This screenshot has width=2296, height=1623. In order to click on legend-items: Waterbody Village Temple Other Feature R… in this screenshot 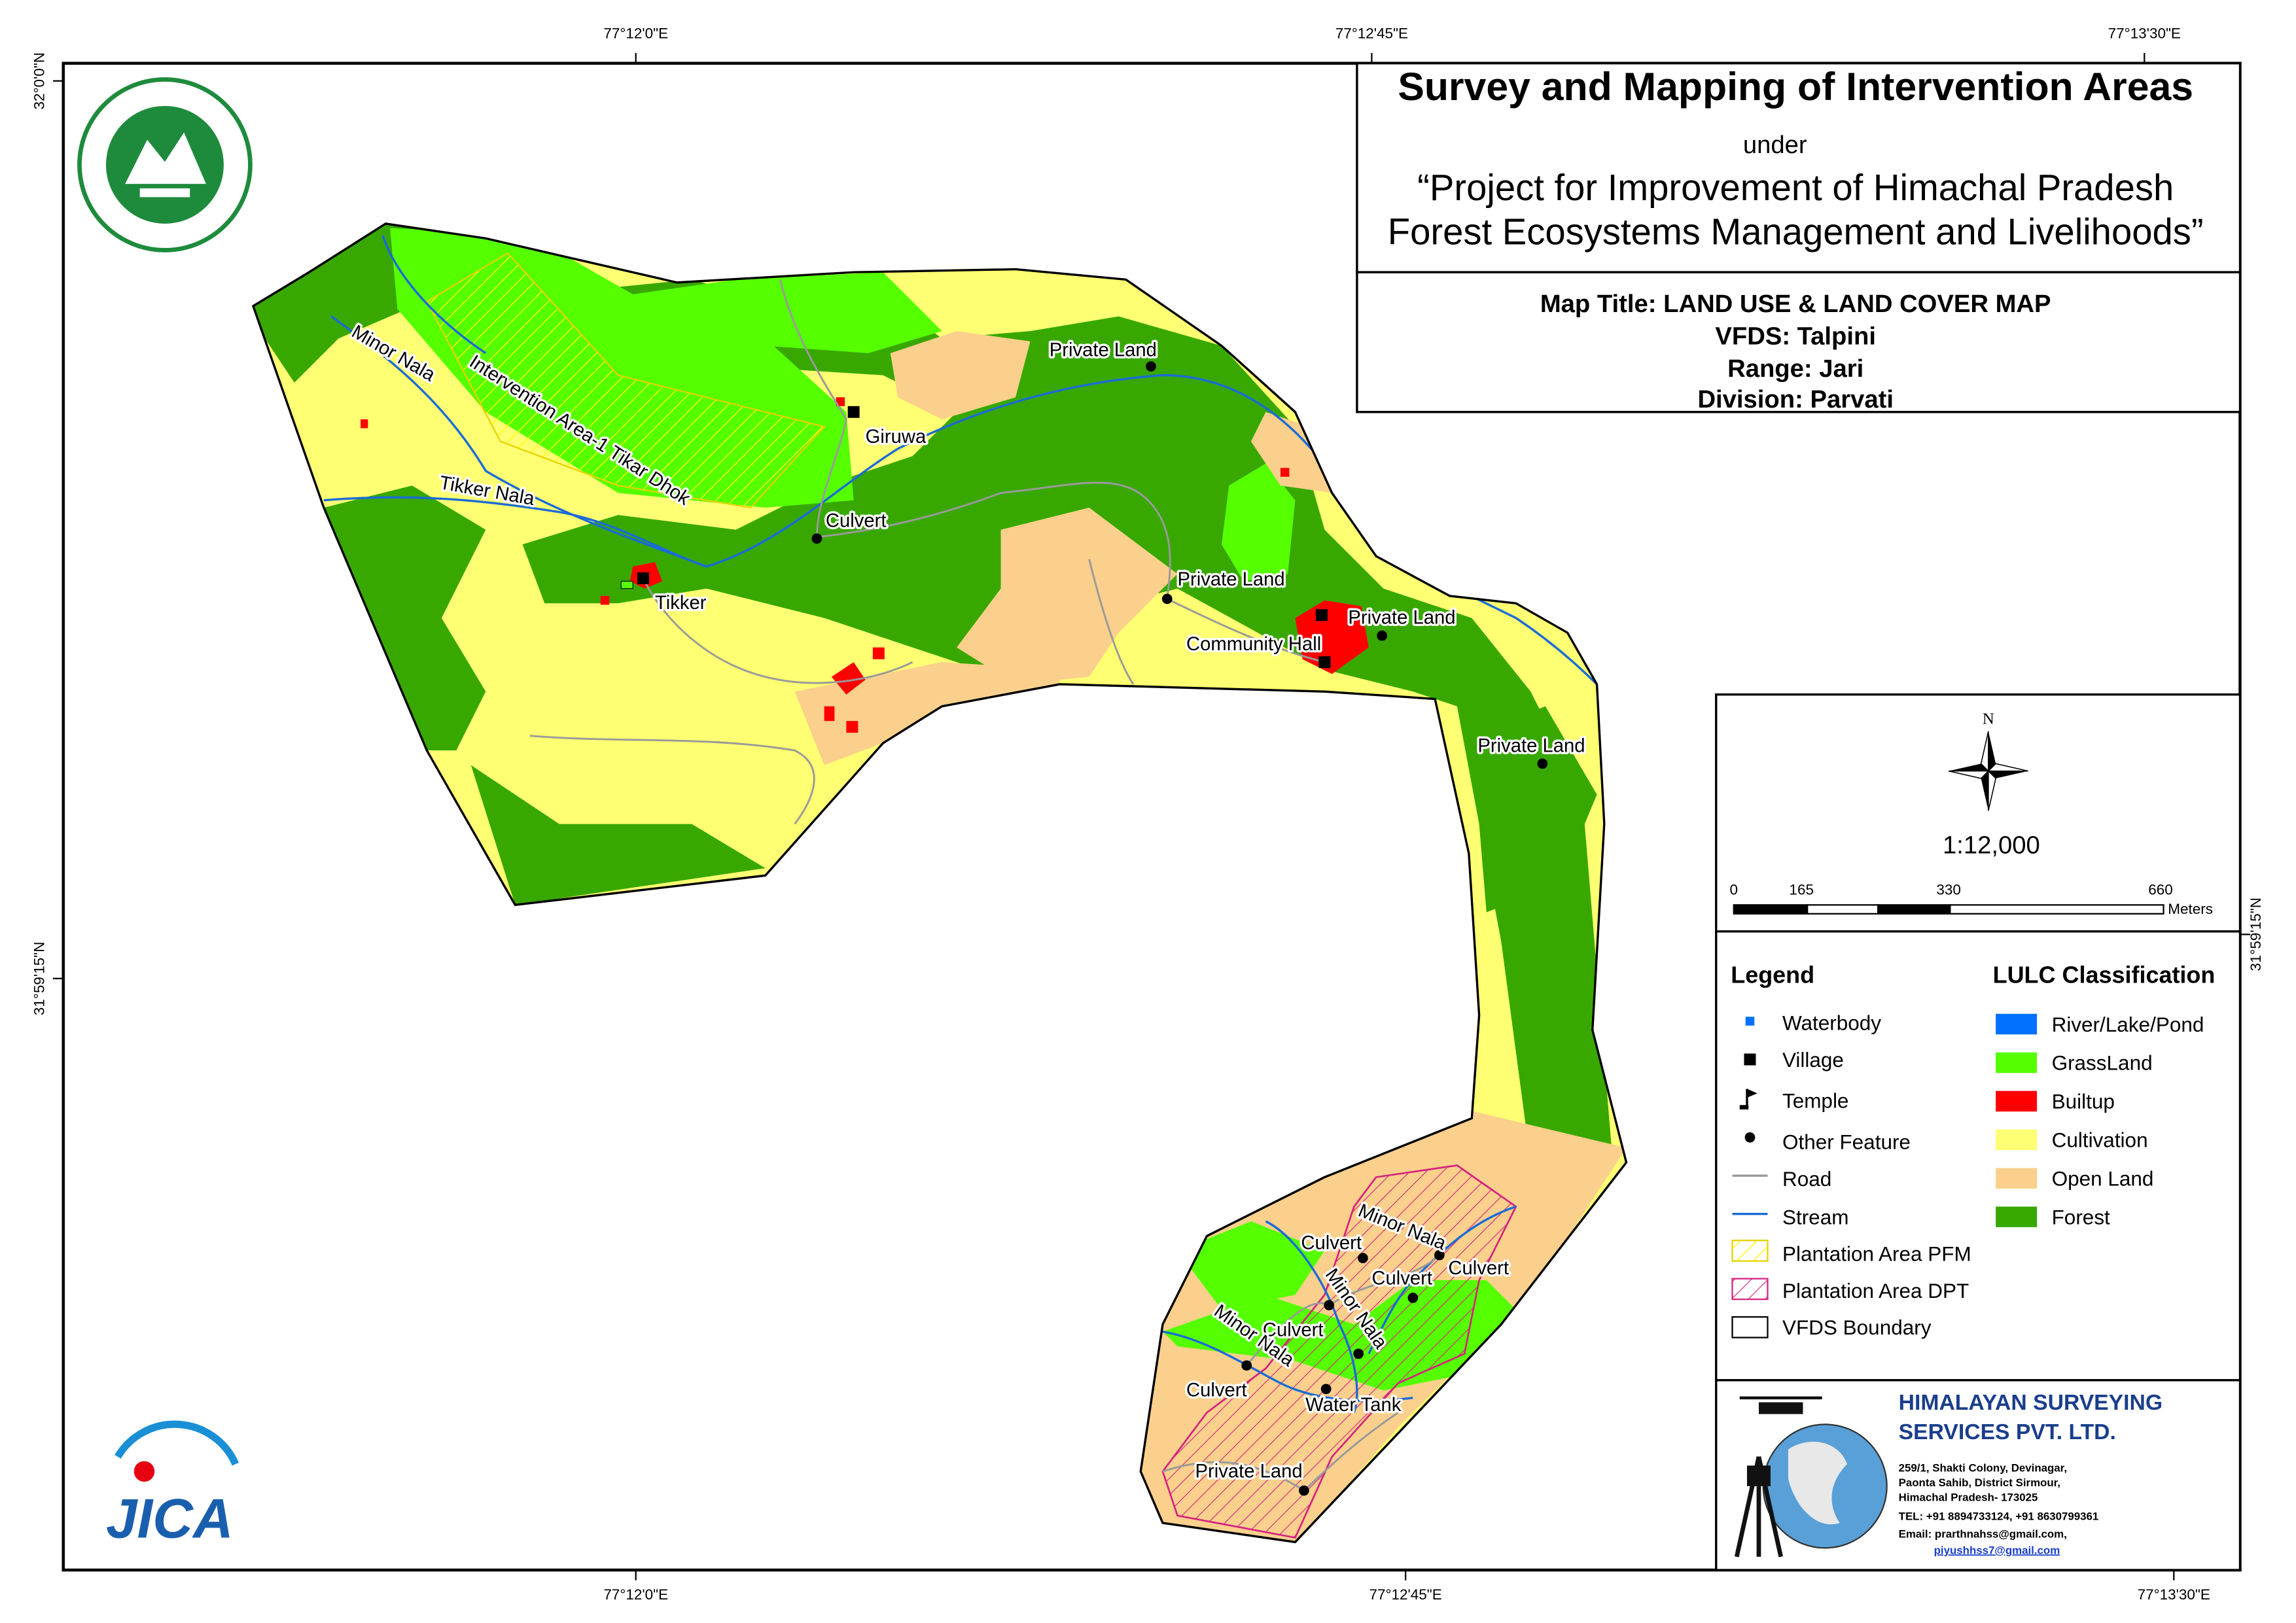, I will do `click(1876, 1176)`.